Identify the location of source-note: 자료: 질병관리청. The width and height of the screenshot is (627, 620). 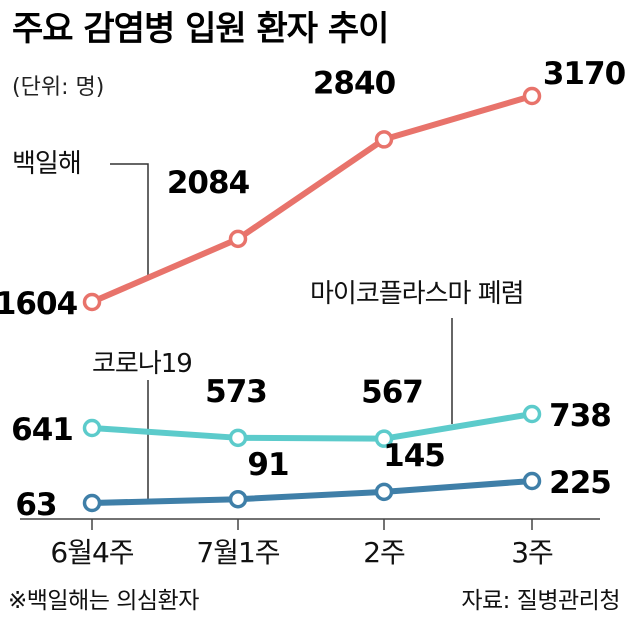
(540, 601).